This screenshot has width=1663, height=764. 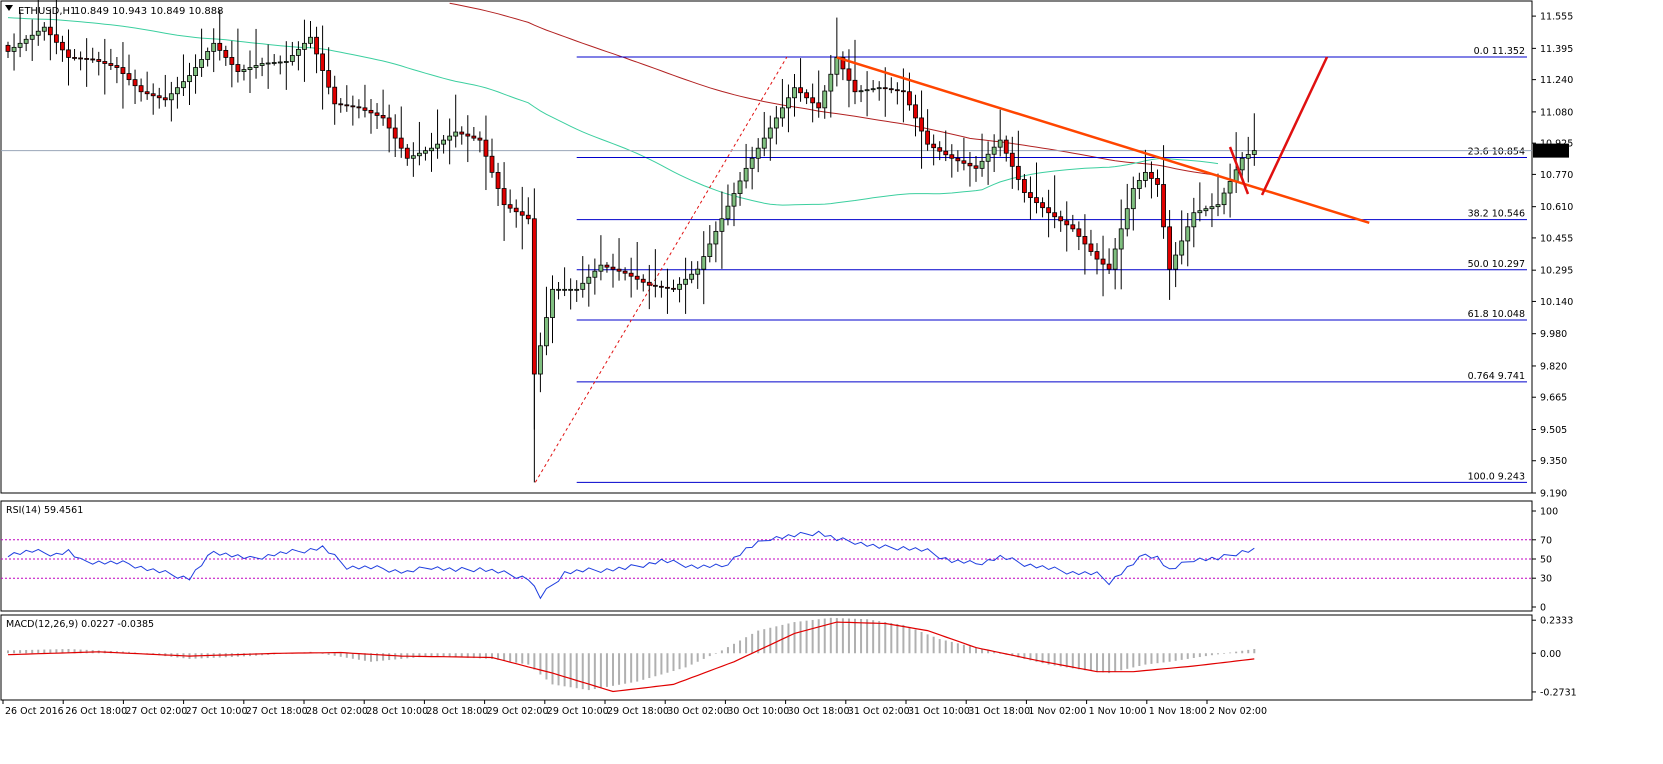 What do you see at coordinates (9, 8) in the screenshot?
I see `collapse-triangle-icon` at bounding box center [9, 8].